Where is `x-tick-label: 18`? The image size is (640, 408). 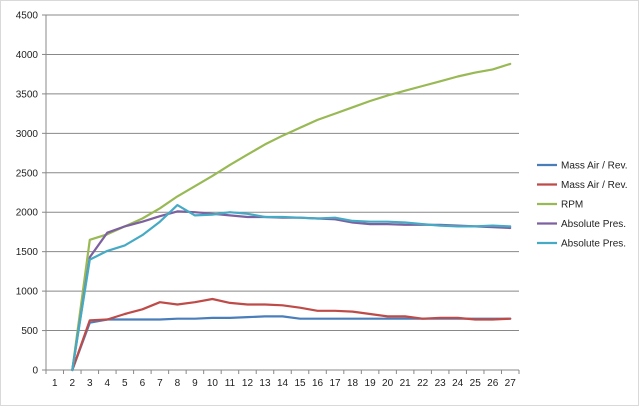
x-tick-label: 18 is located at coordinates (353, 383).